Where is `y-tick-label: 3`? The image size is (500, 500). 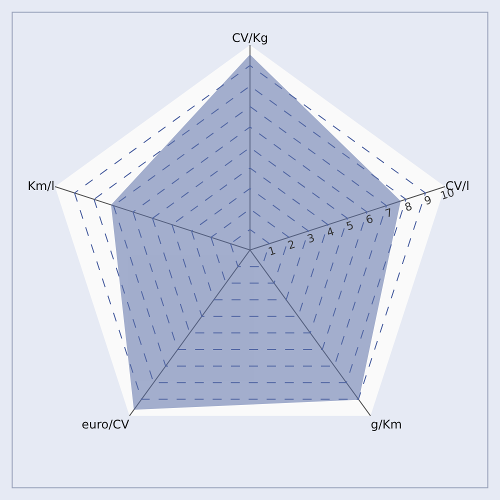
y-tick-label: 3 is located at coordinates (311, 238).